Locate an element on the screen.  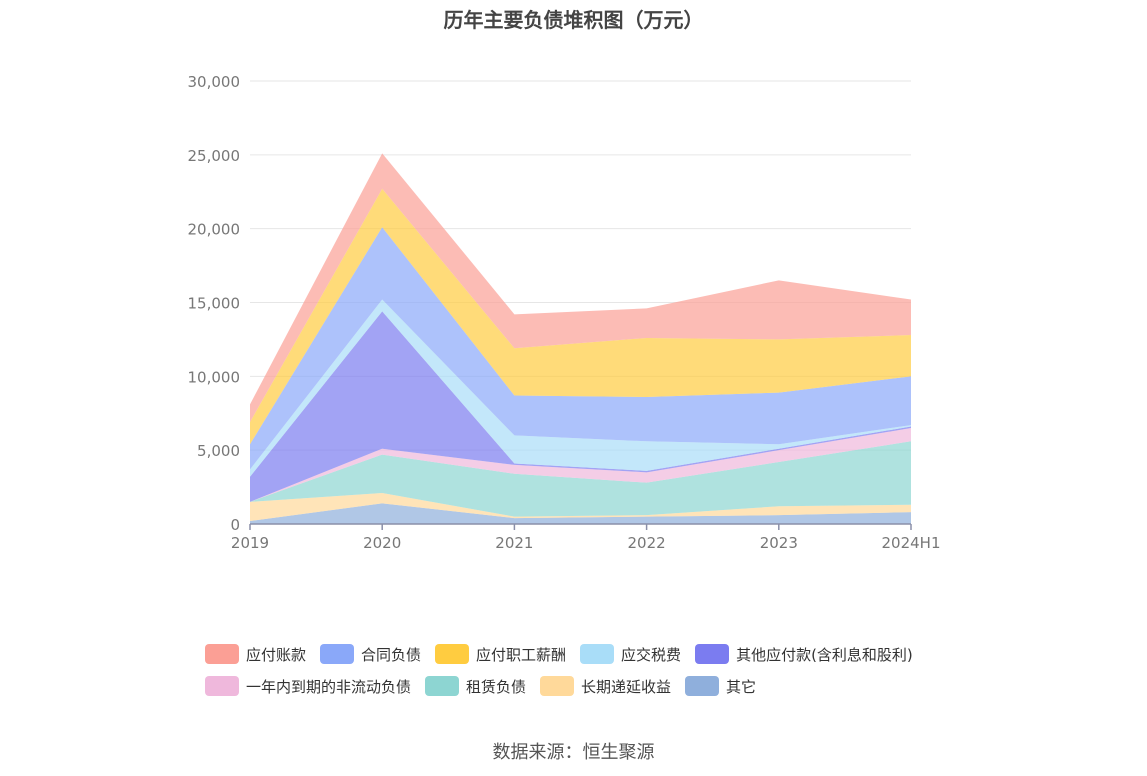
legend-item: 应付账款 is located at coordinates (255, 654).